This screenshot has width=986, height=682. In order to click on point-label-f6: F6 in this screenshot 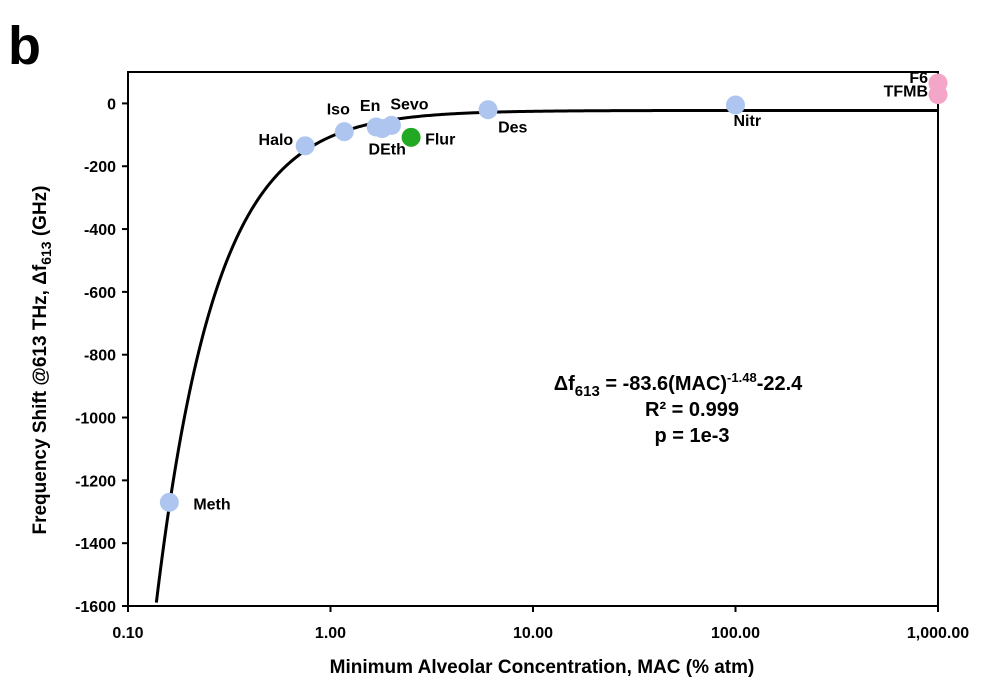, I will do `click(918, 78)`.